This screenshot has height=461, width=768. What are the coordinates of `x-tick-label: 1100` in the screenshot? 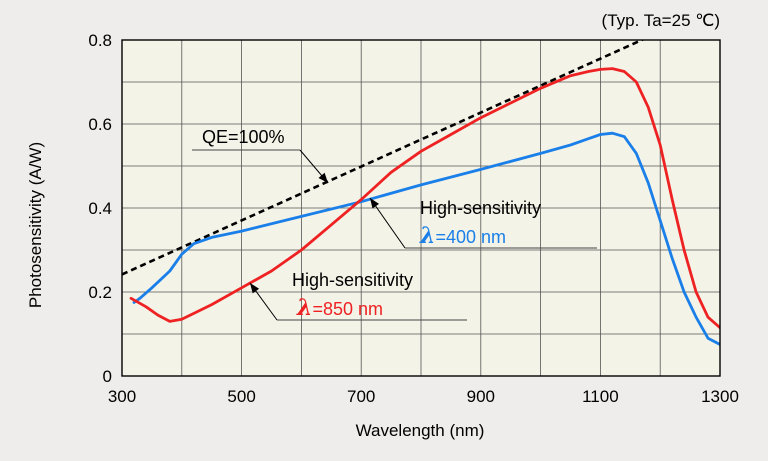 It's located at (600, 396).